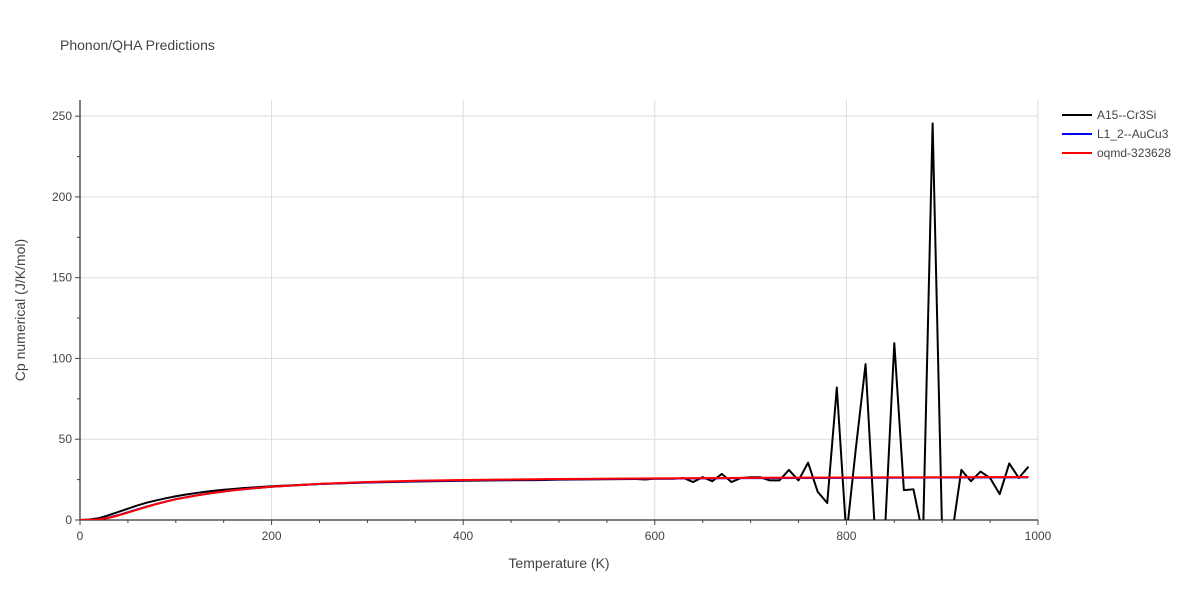 The width and height of the screenshot is (1200, 605). What do you see at coordinates (137, 45) in the screenshot?
I see `chart-title: Phonon/QHA Predictions` at bounding box center [137, 45].